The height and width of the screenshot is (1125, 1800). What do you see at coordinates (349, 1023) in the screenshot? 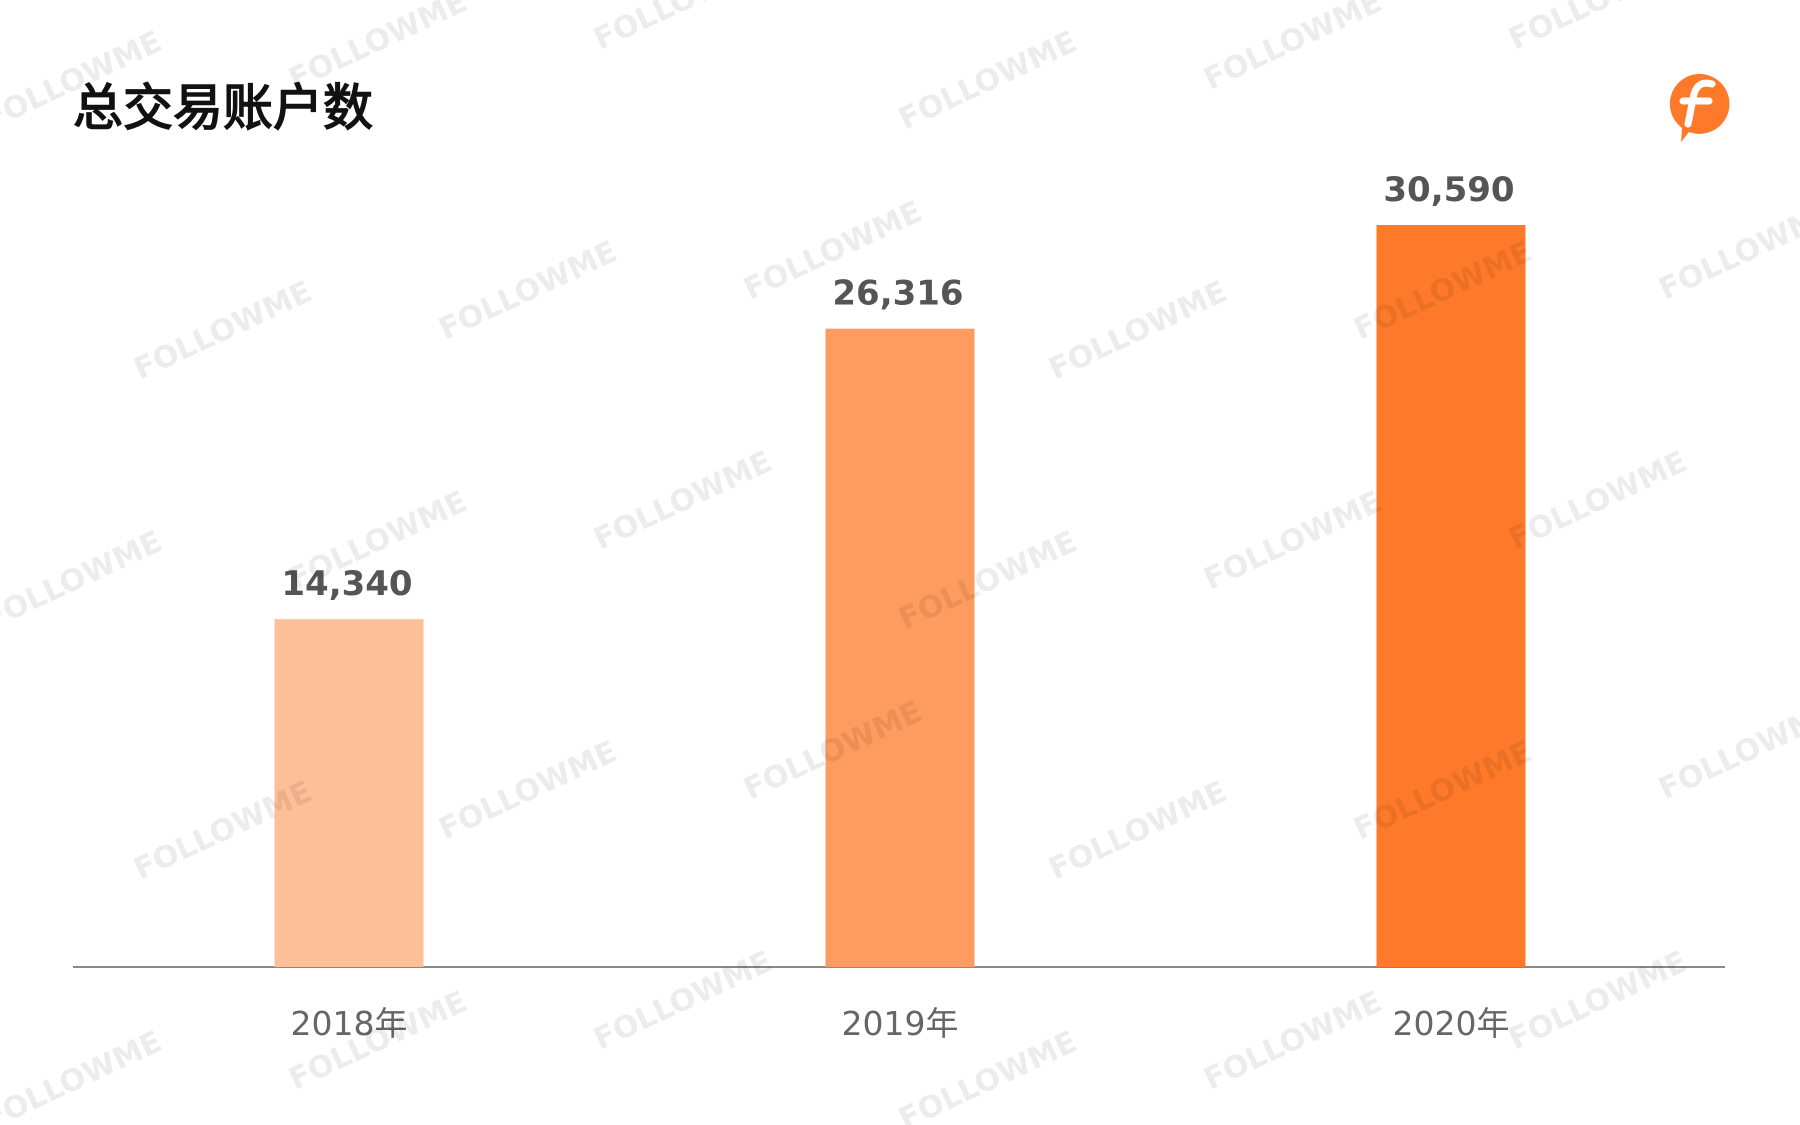
I see `x-tick-label: 2018年` at bounding box center [349, 1023].